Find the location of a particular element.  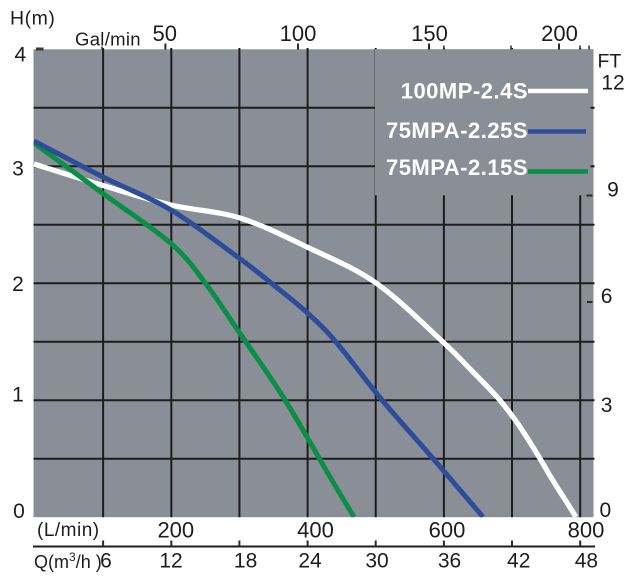

svg-text: 4 is located at coordinates (20, 55).